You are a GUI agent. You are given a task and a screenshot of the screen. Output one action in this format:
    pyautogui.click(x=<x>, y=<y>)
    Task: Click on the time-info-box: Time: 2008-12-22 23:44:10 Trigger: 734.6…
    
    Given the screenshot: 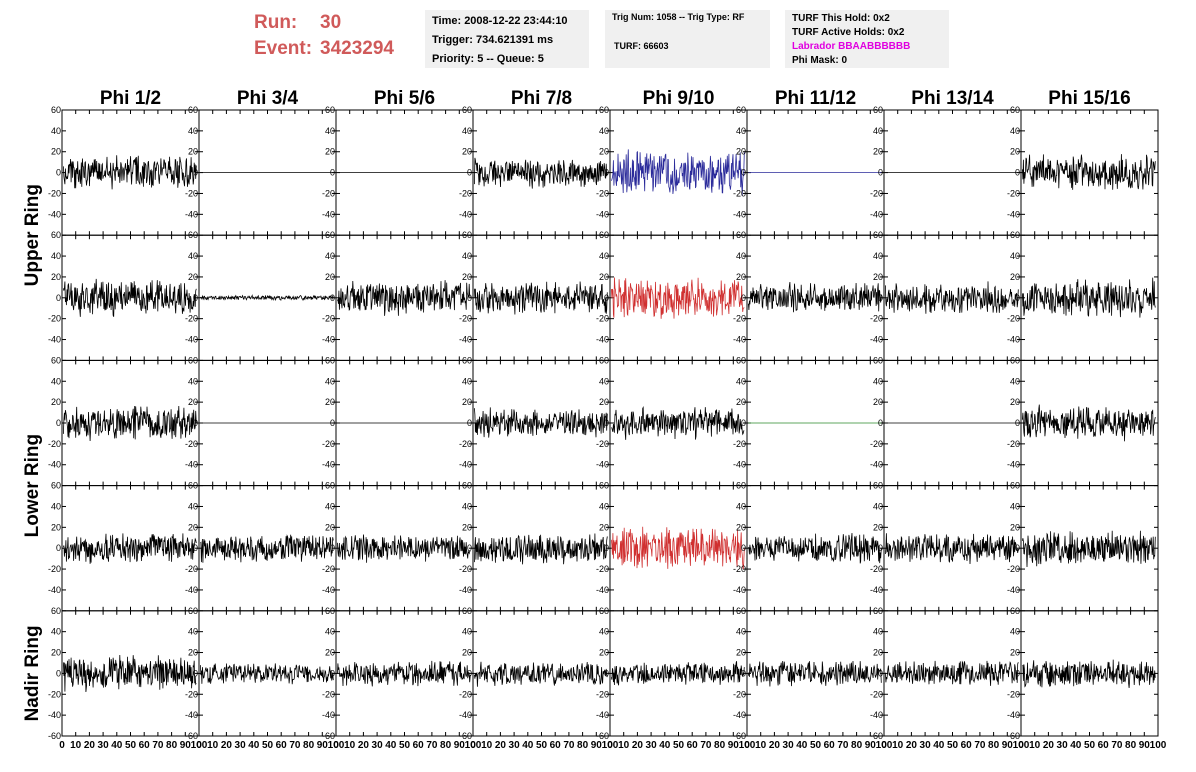 What is the action you would take?
    pyautogui.click(x=507, y=39)
    